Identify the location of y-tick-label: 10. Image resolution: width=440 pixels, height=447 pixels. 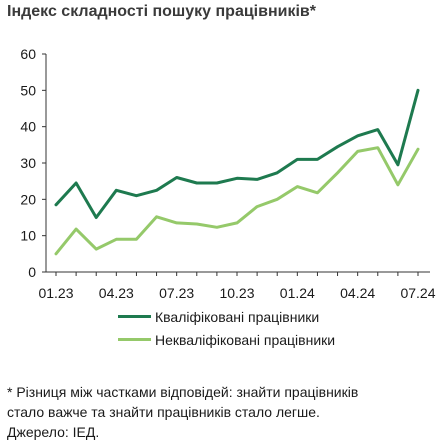
(28, 236).